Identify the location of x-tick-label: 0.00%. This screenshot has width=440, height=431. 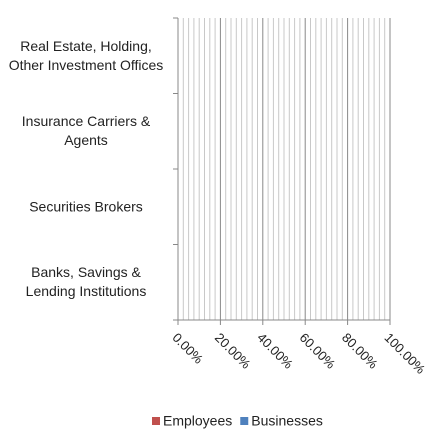
(187, 348).